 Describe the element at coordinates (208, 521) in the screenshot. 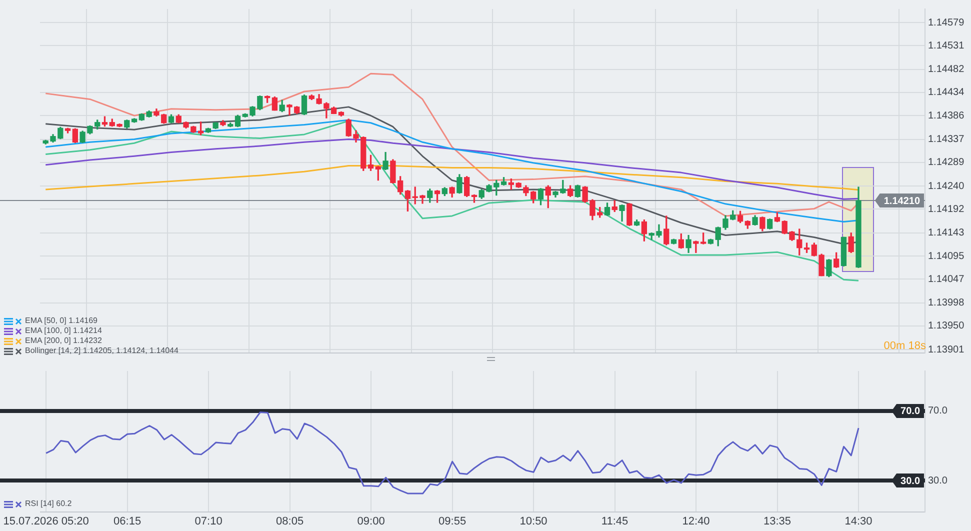

I see `x-tick-label: 07:10` at that location.